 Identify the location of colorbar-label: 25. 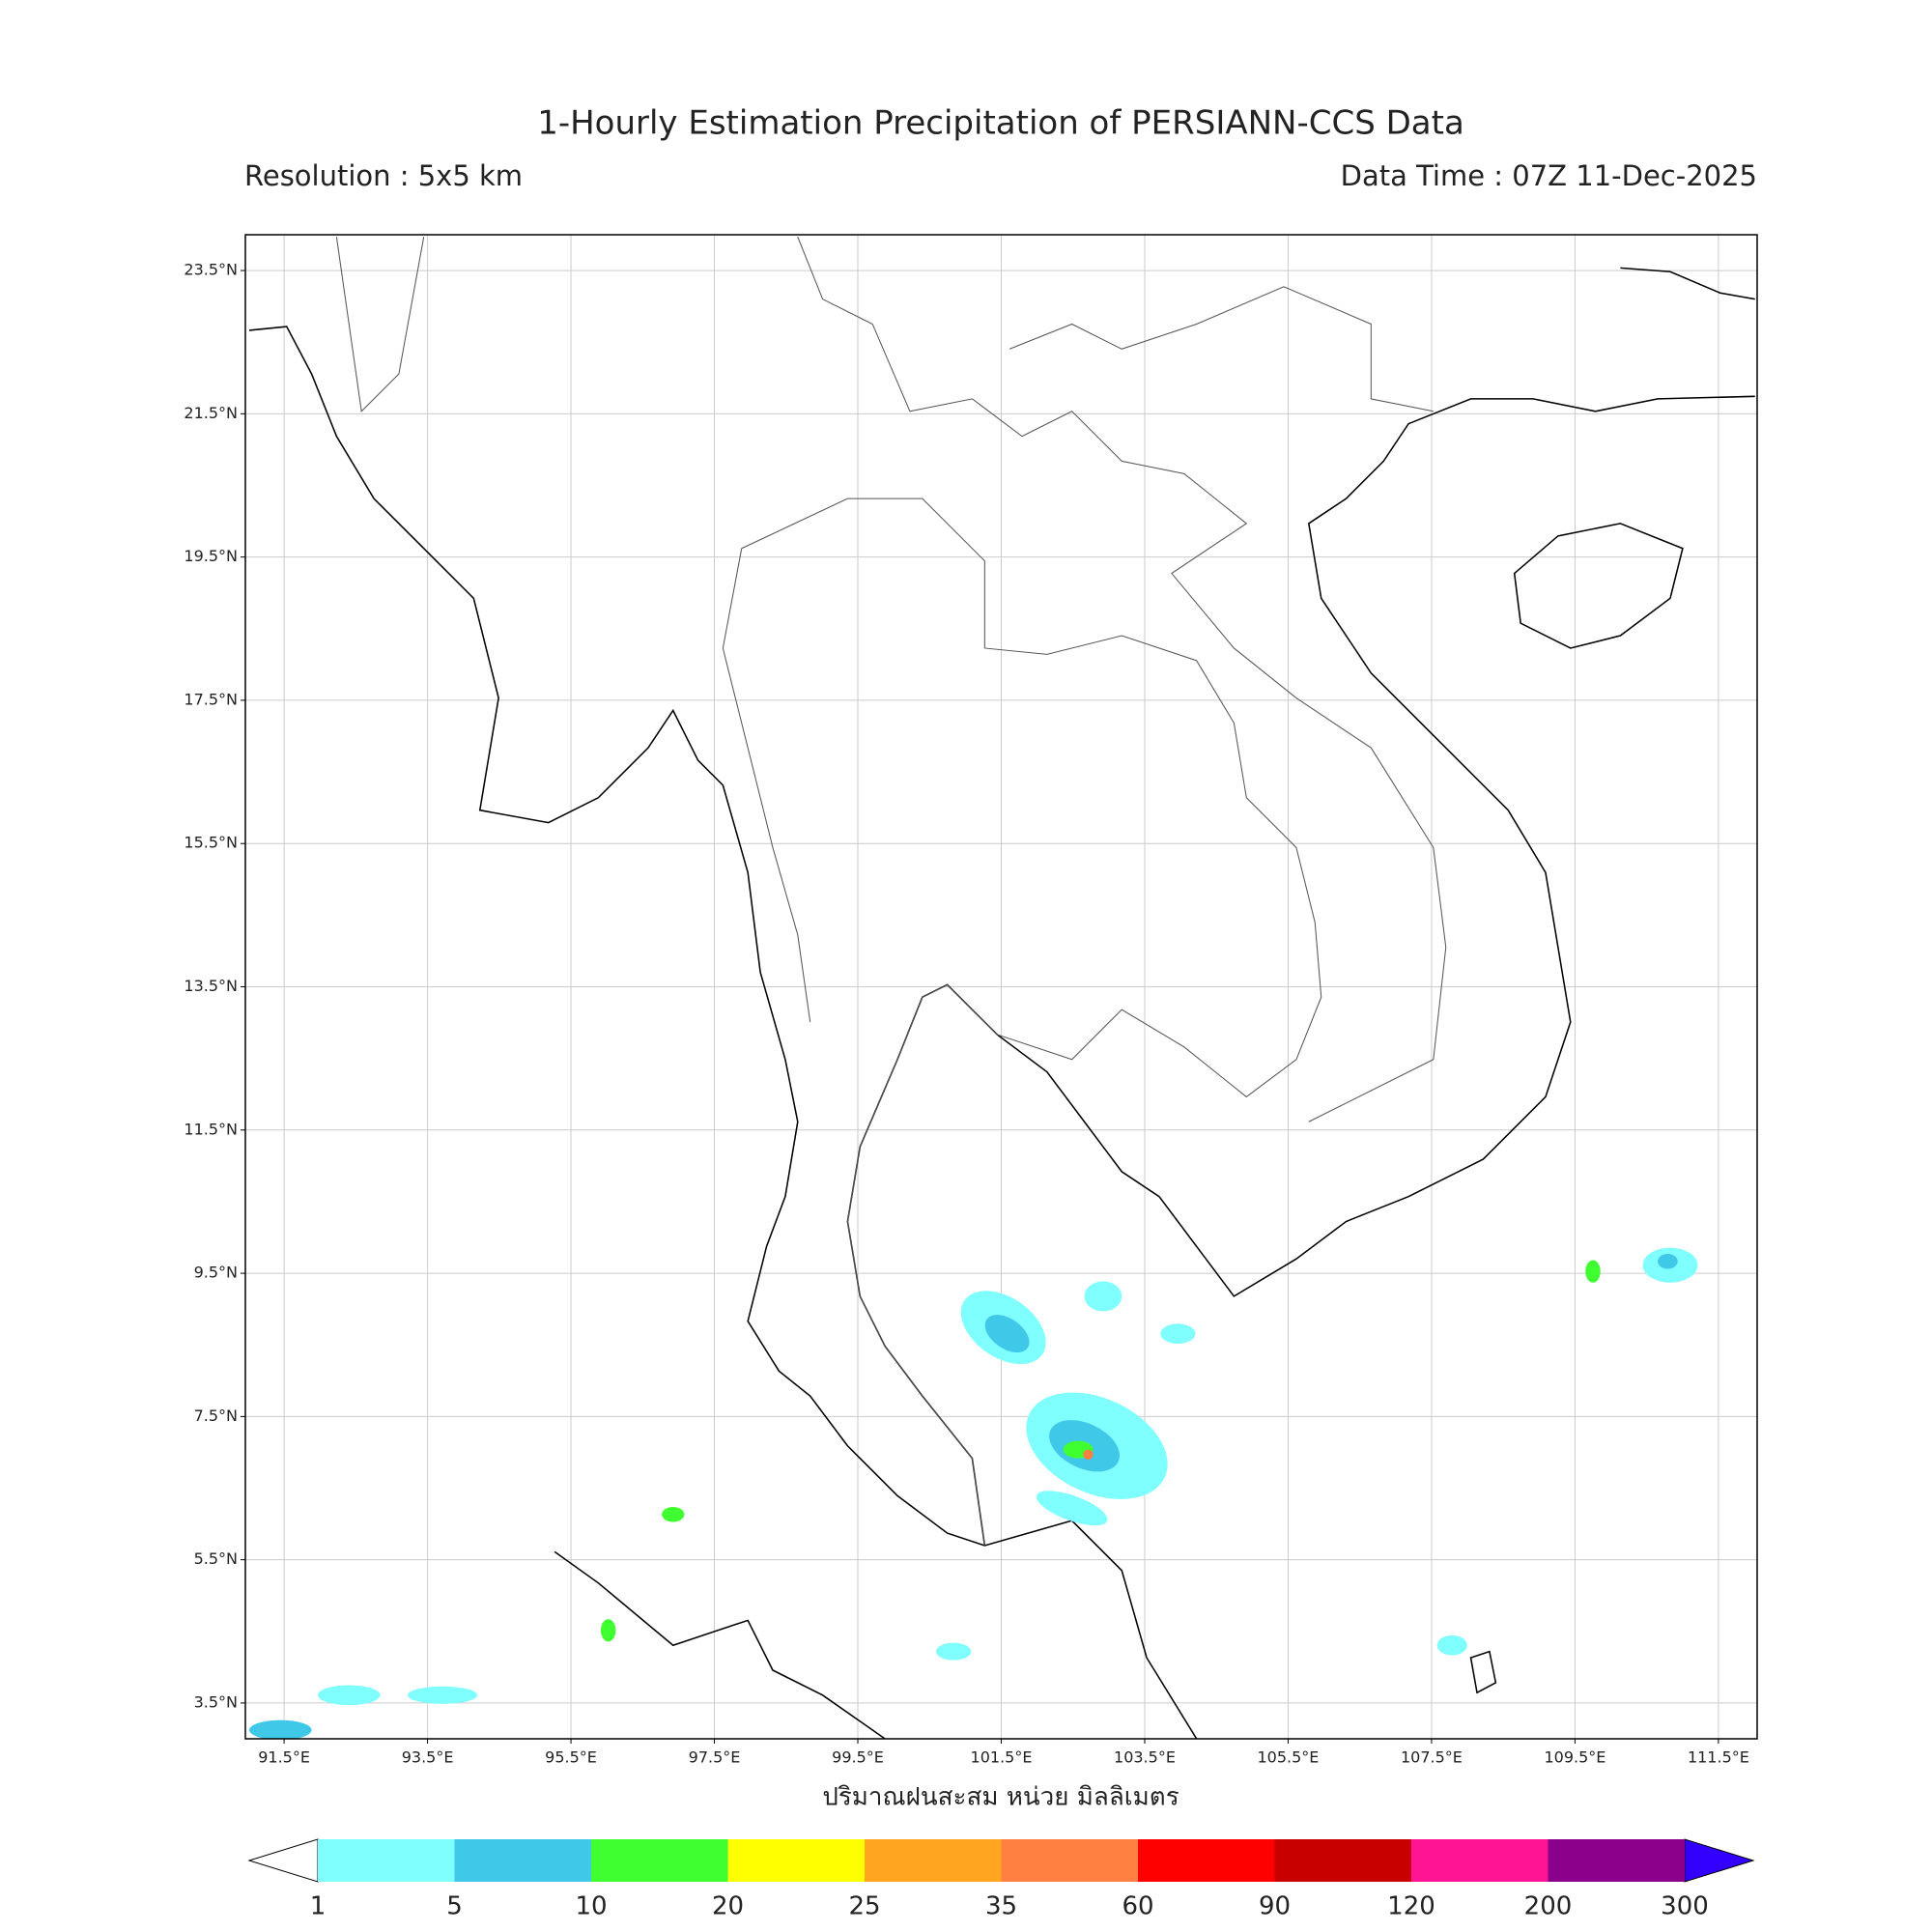
(864, 1906).